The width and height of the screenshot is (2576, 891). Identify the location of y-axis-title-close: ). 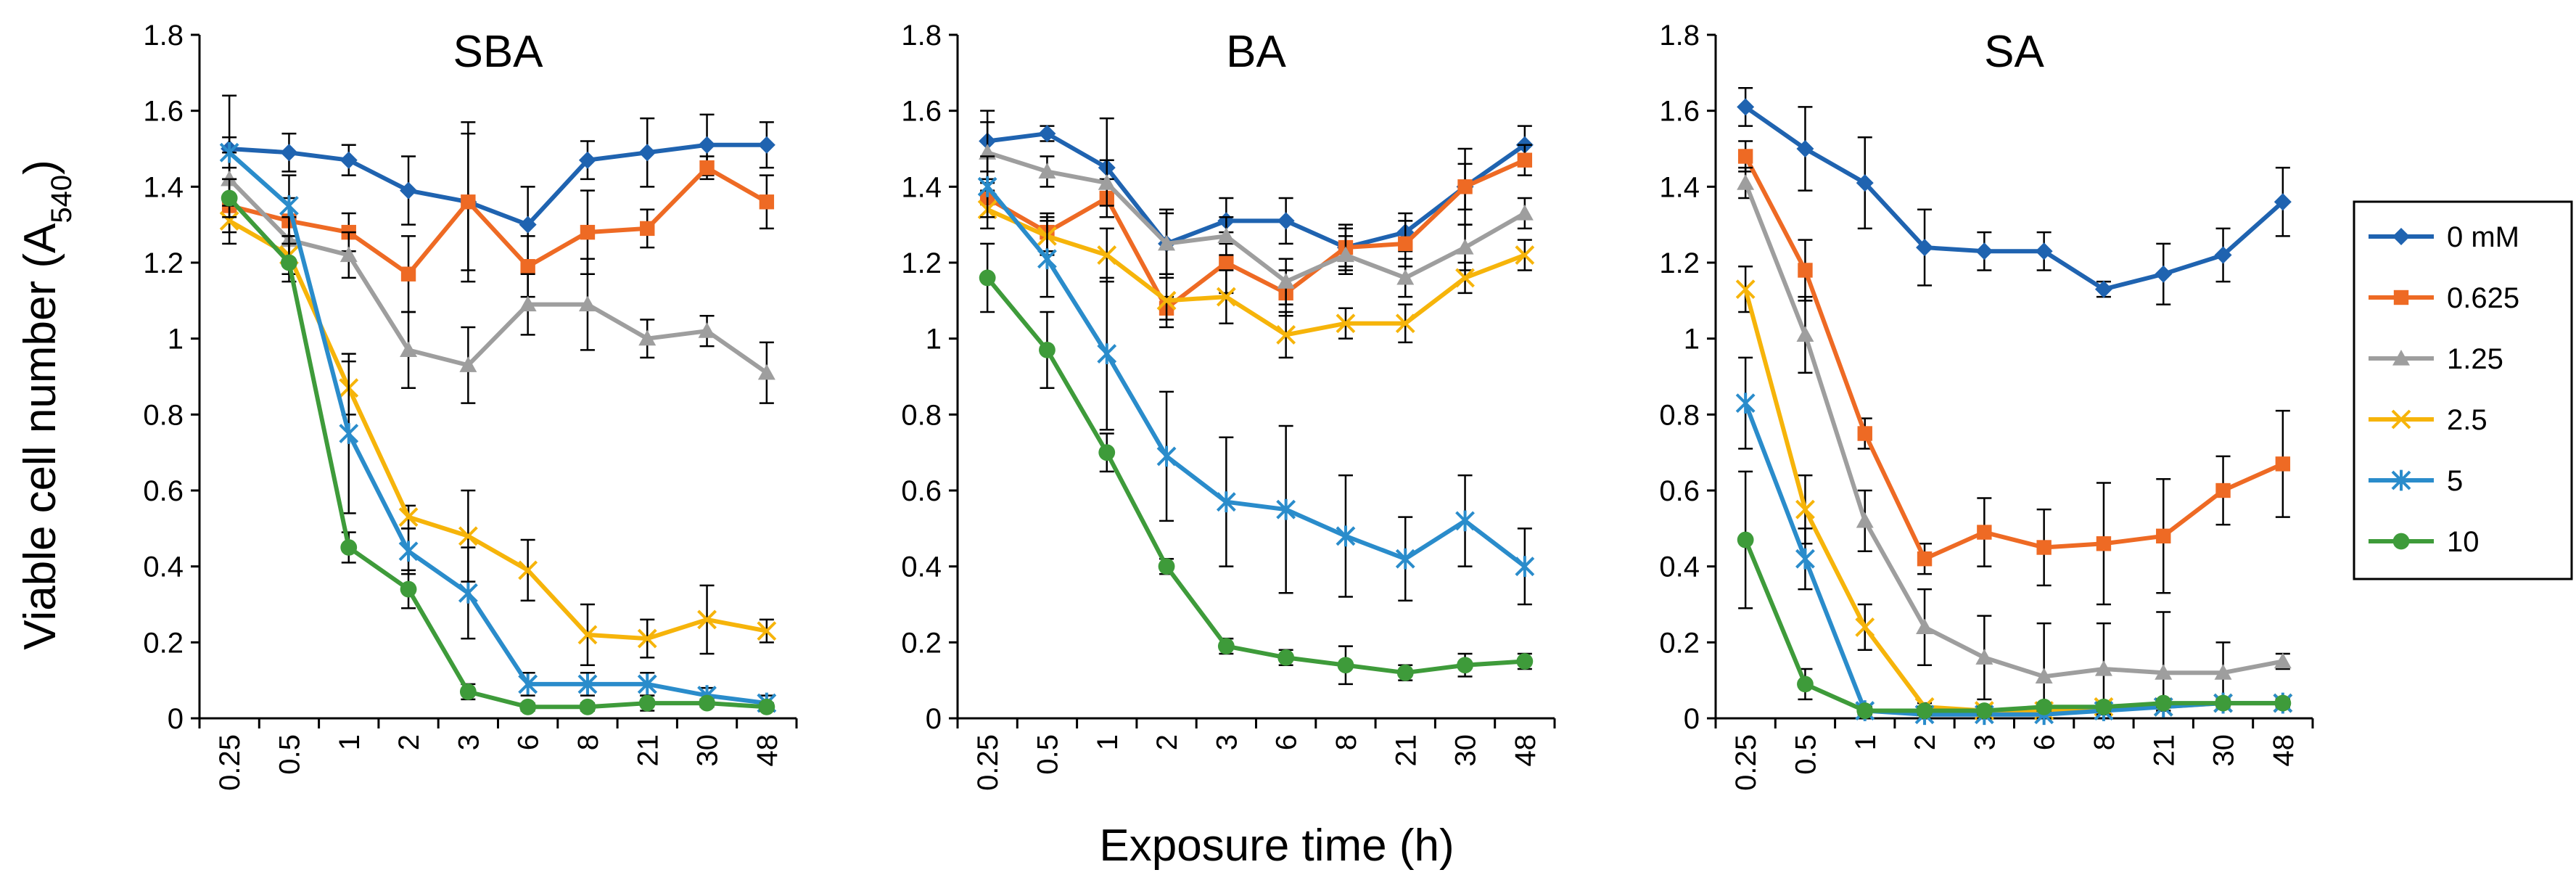
(40, 167).